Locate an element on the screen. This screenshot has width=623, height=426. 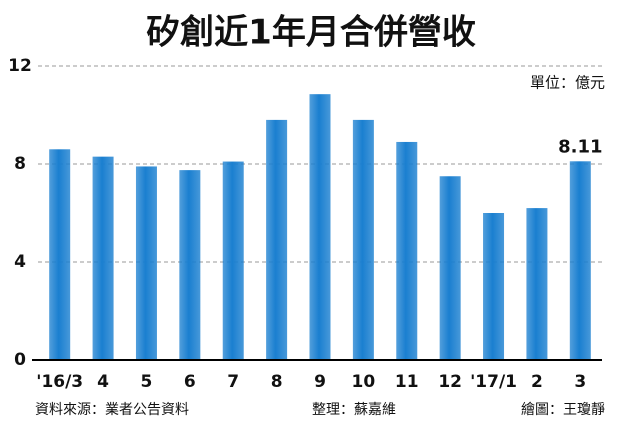
artist-note: 繪圖：王瓊靜 is located at coordinates (563, 409).